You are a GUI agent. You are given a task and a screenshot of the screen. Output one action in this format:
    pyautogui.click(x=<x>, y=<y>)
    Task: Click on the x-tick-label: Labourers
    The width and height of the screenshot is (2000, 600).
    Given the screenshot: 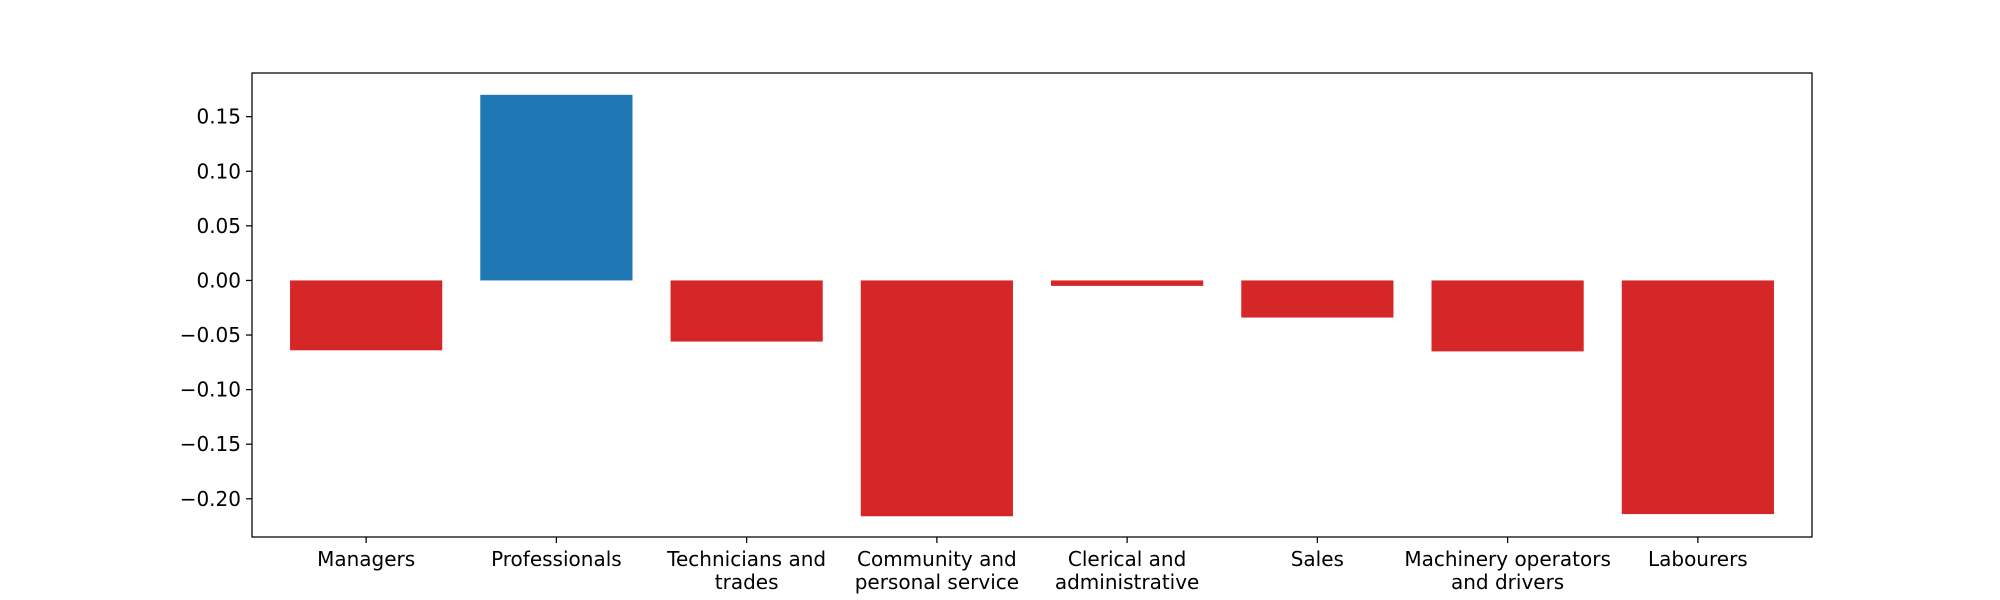 What is the action you would take?
    pyautogui.click(x=1698, y=559)
    